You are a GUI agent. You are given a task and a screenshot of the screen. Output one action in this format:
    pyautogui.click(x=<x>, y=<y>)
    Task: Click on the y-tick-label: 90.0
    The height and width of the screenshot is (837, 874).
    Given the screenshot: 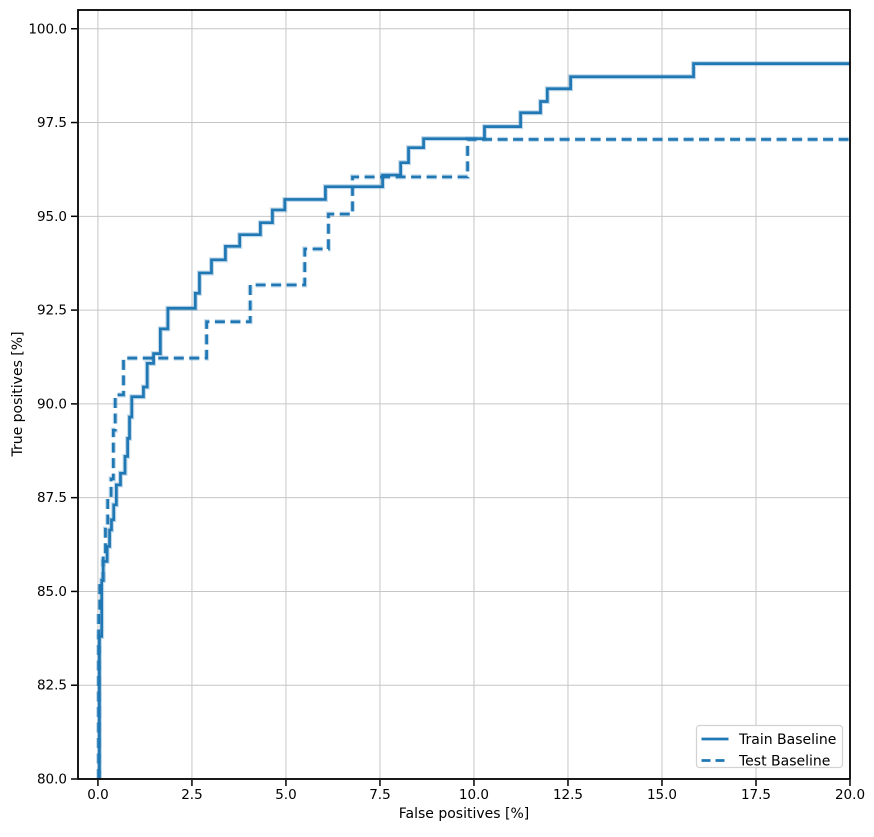 What is the action you would take?
    pyautogui.click(x=52, y=404)
    